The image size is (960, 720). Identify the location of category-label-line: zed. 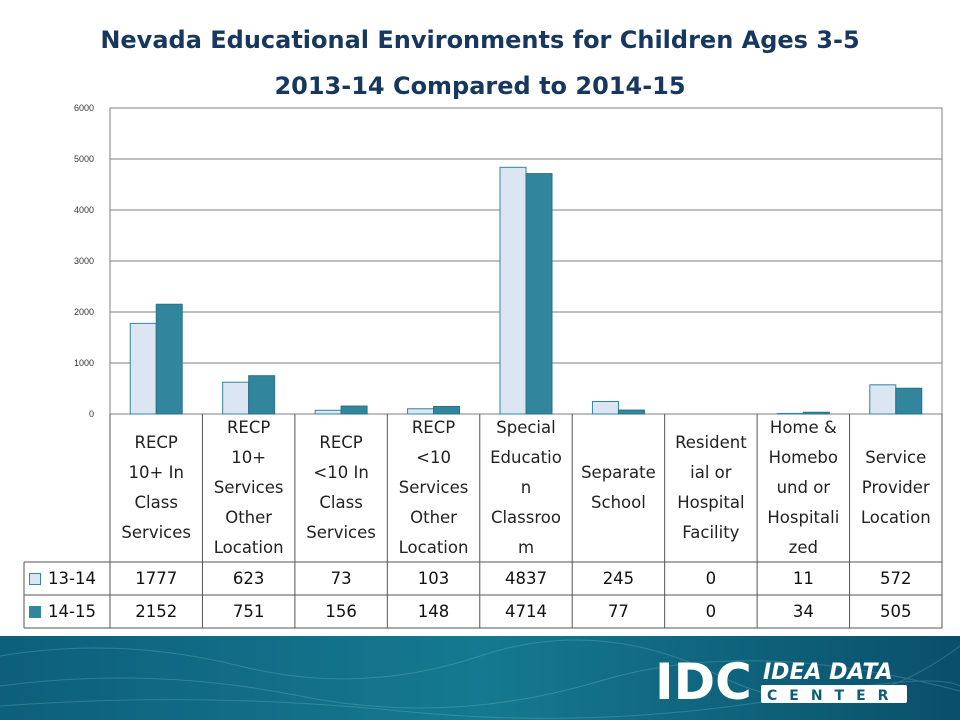
(803, 547).